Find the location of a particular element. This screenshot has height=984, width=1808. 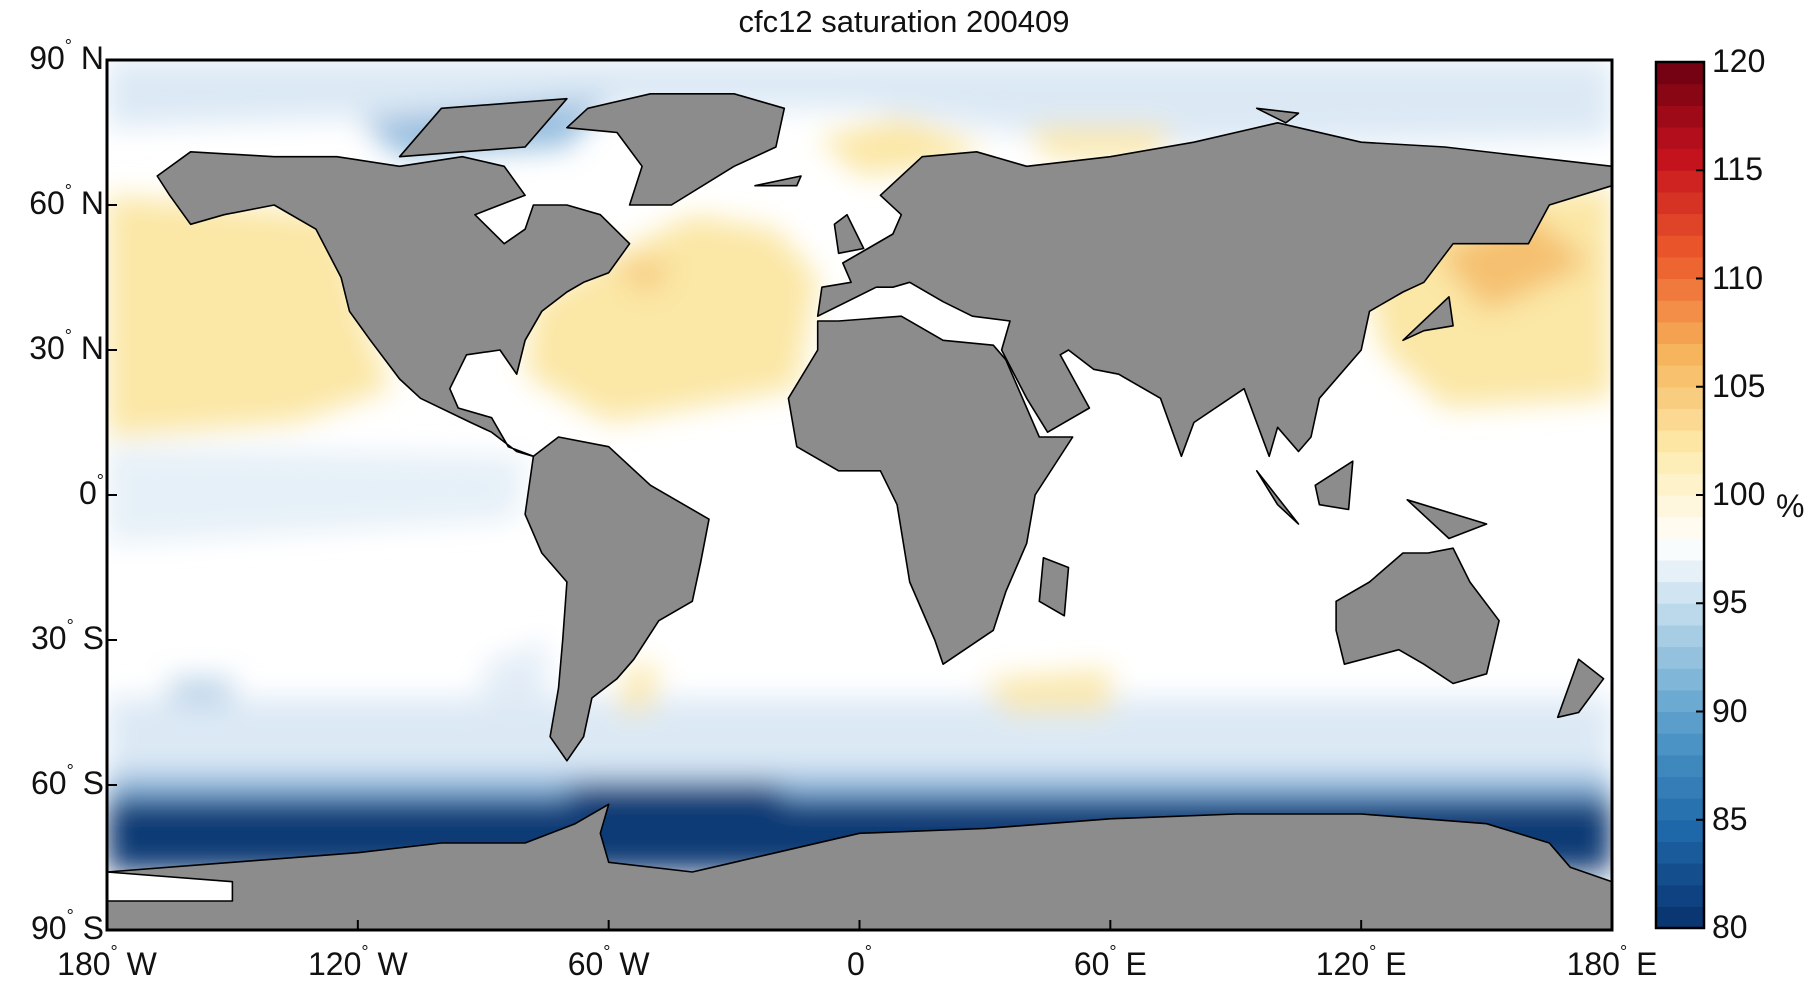

severnaya-zemlya-land is located at coordinates (1277, 115).